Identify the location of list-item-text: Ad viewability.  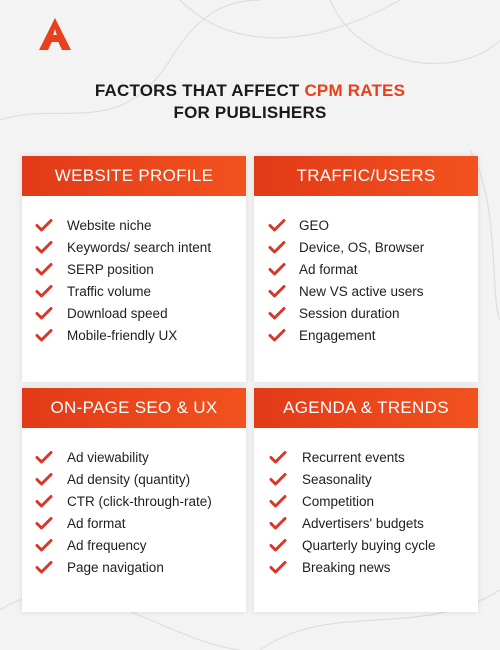
(108, 457).